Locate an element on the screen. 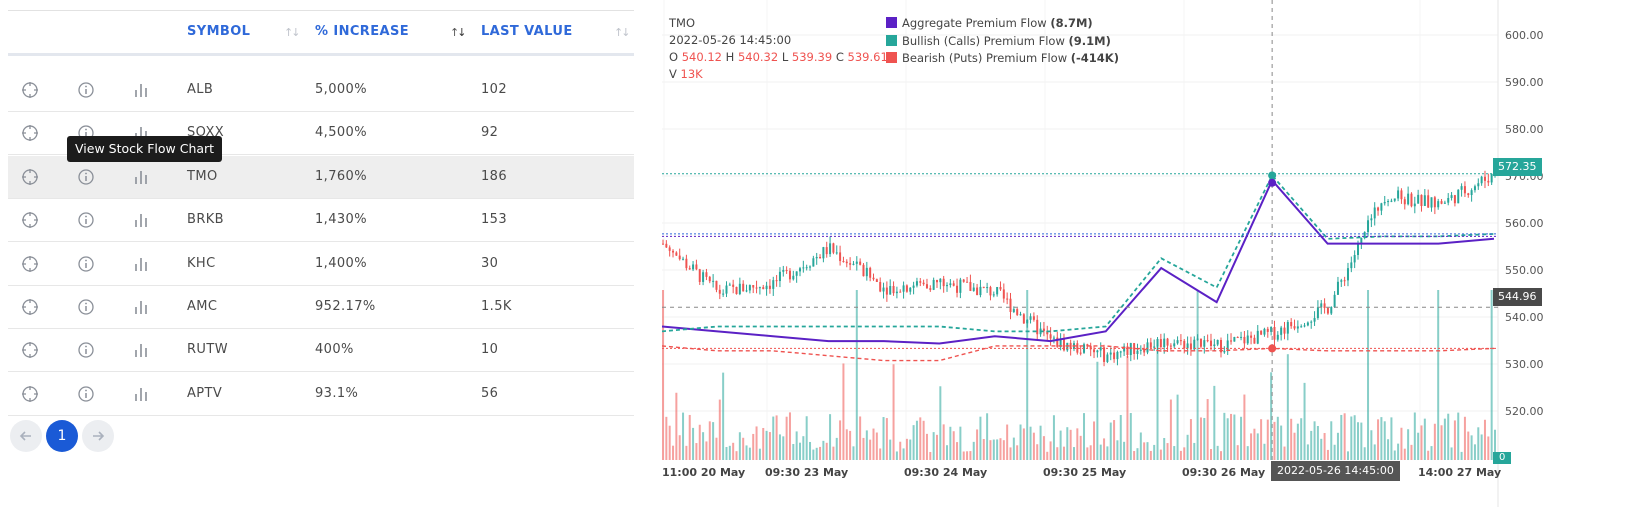  legend-bearish: Bearish (Puts) Premium Flow (-414K) is located at coordinates (1002, 59).